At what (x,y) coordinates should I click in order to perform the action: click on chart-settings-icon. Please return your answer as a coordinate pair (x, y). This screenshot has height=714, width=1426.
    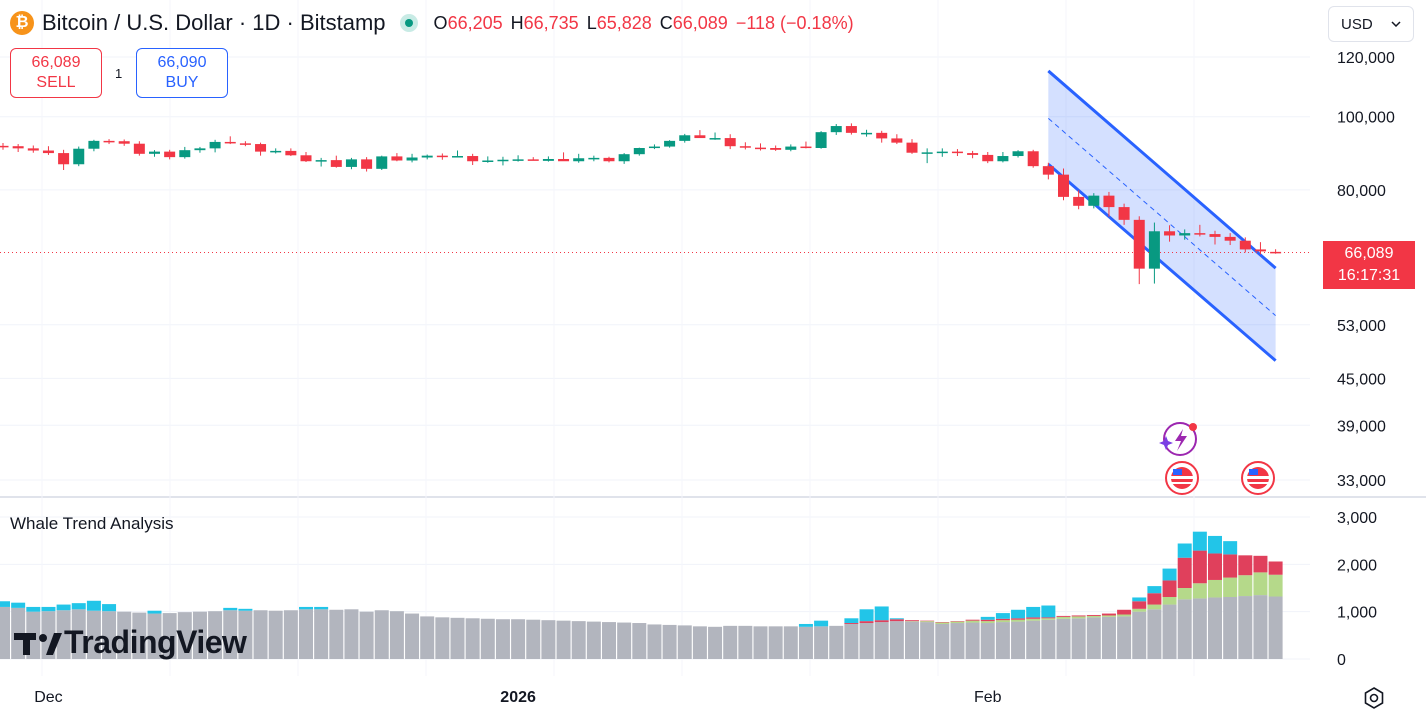
    Looking at the image, I should click on (1374, 698).